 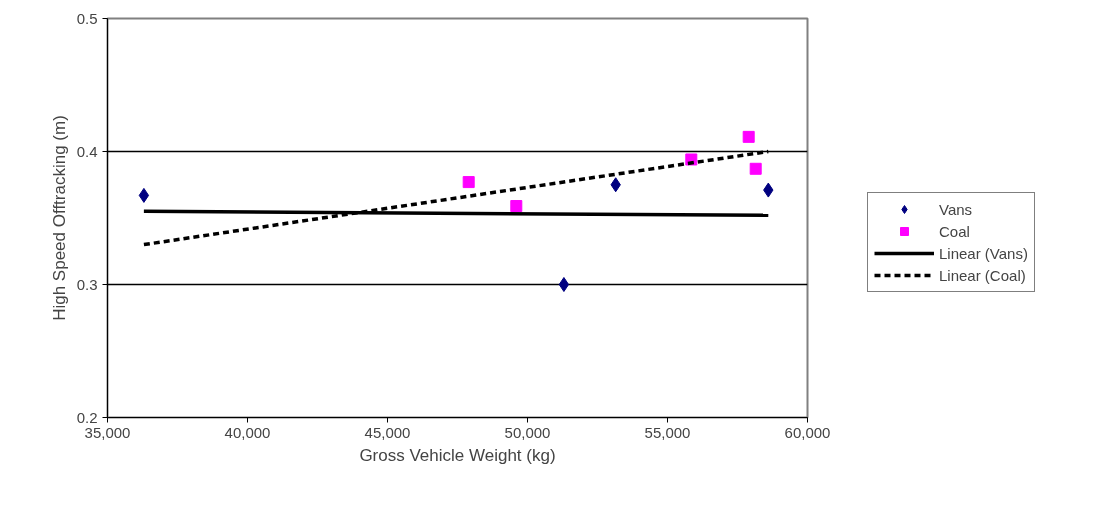 I want to click on legend-label: Linear (Vans), so click(x=983, y=253).